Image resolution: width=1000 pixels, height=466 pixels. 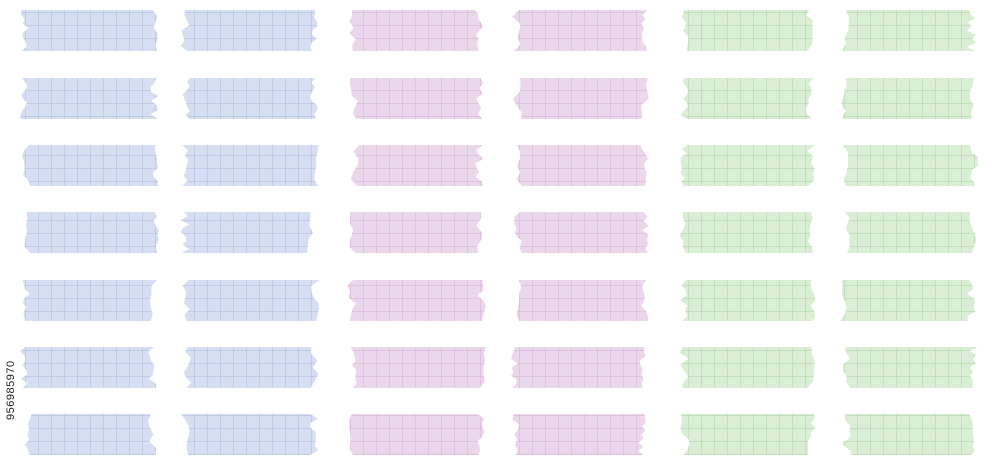 What do you see at coordinates (11, 390) in the screenshot?
I see `stock-id: 956985970` at bounding box center [11, 390].